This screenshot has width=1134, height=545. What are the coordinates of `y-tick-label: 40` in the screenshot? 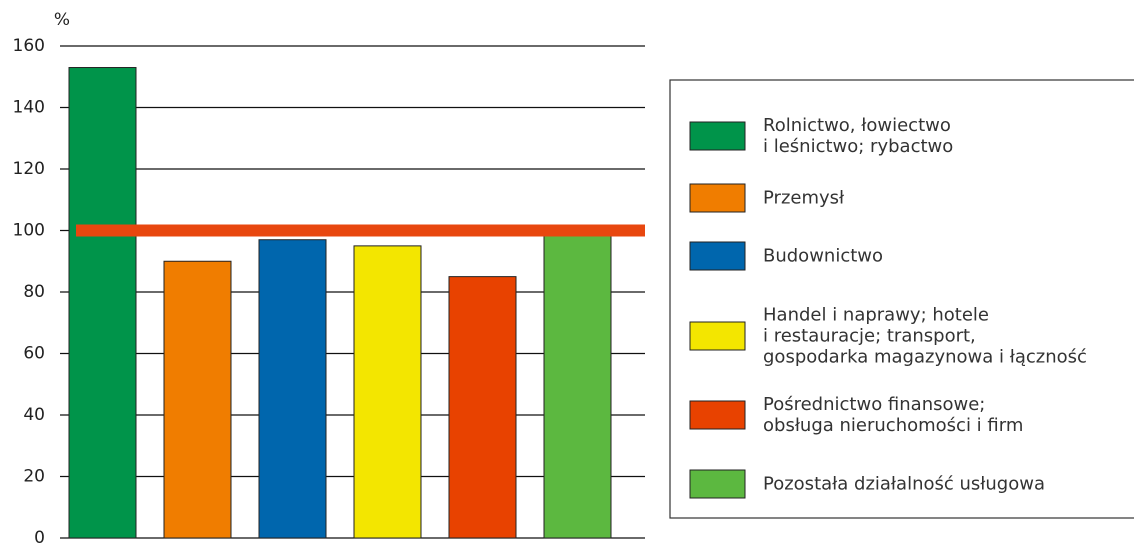 It's located at (34, 415).